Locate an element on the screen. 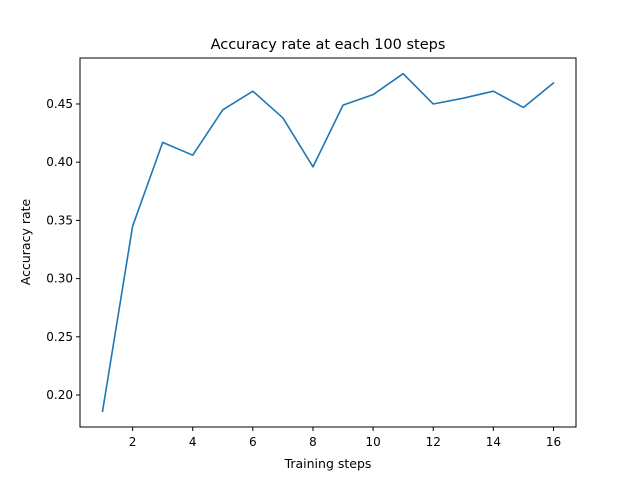 The image size is (640, 480). x-tick-label: 2 is located at coordinates (133, 442).